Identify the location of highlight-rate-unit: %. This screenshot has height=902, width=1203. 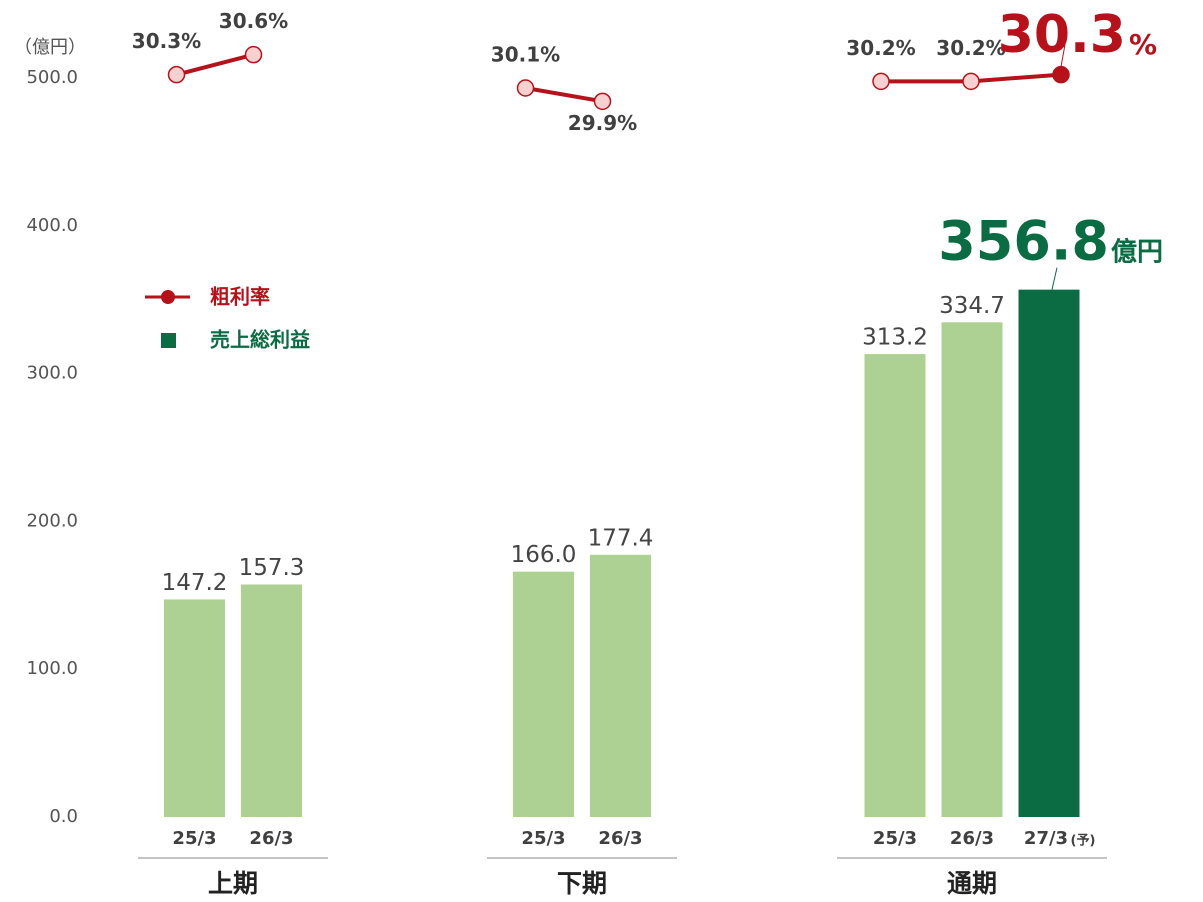
(1143, 44).